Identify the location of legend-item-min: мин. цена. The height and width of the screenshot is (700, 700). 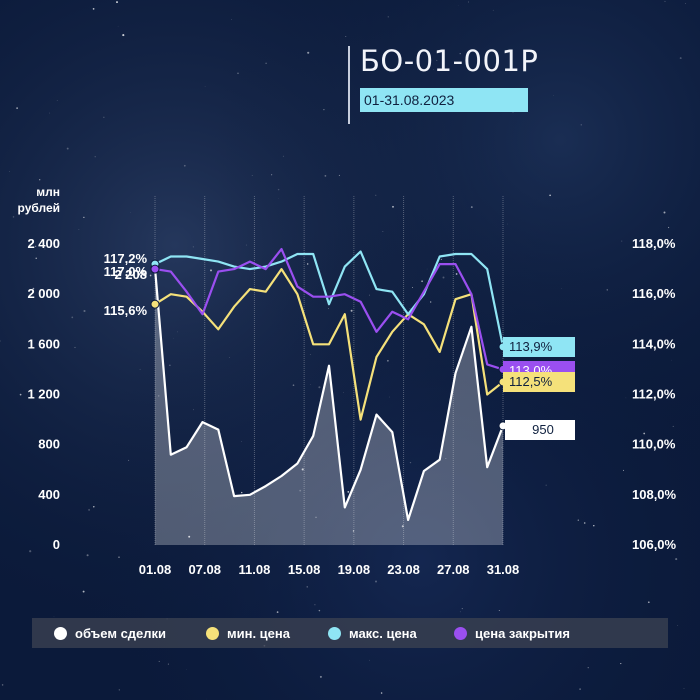
(248, 633).